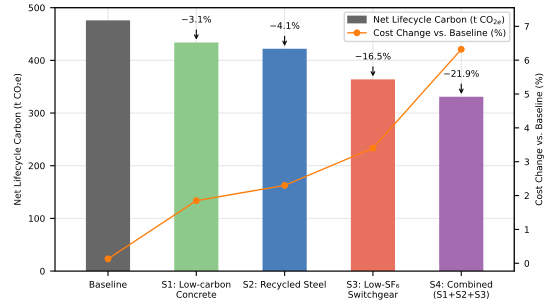 This screenshot has width=550, height=308. Describe the element at coordinates (42, 271) in the screenshot. I see `y-tick-label: 0` at that location.